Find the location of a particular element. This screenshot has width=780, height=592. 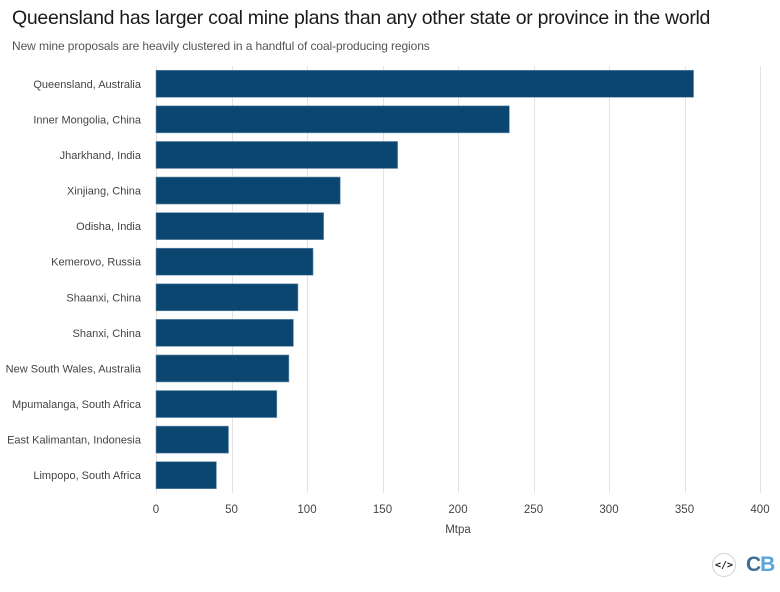

category-label: Limpopo, South Africa is located at coordinates (87, 476).